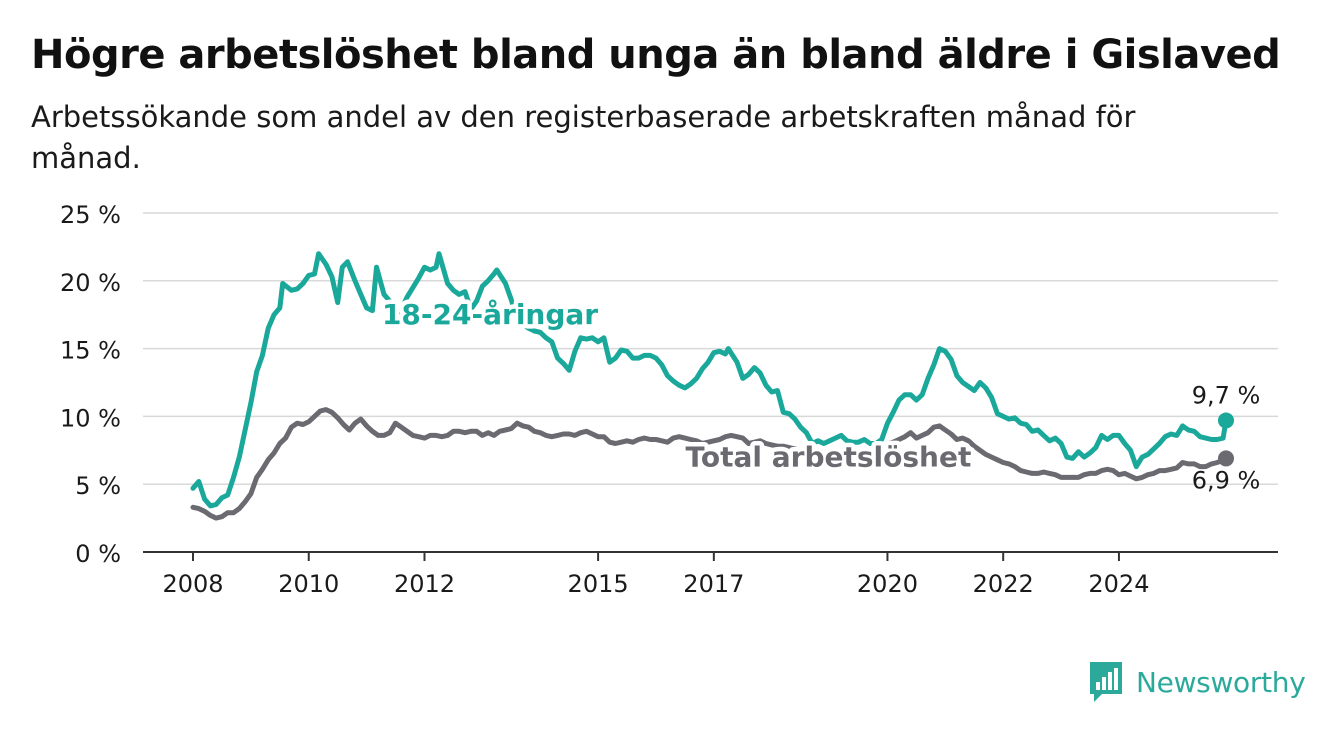 The image size is (1340, 734). I want to click on x-tick-label: 2022, so click(1003, 584).